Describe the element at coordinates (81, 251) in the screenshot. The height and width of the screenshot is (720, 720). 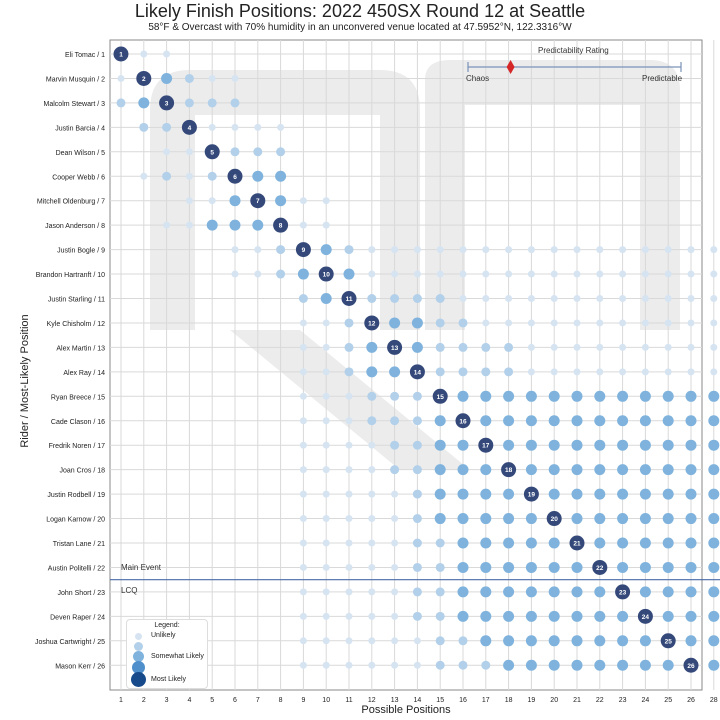
I see `y-tick-label: Justin Bogle / 9` at that location.